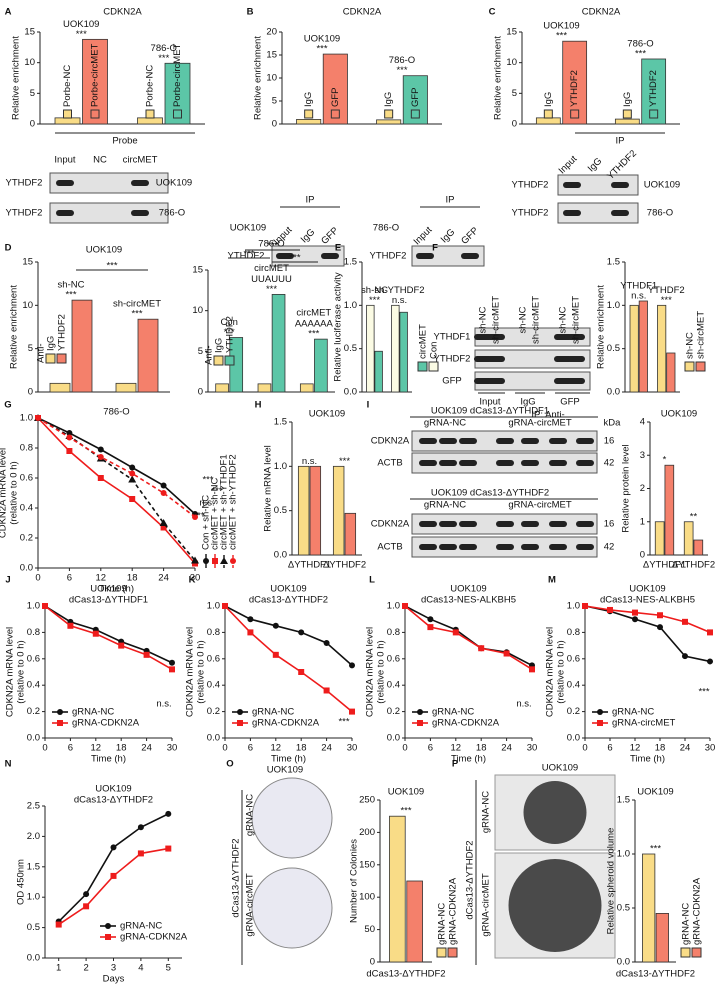 Image resolution: width=717 pixels, height=991 pixels. I want to click on legend-label: sh-NC, so click(690, 345).